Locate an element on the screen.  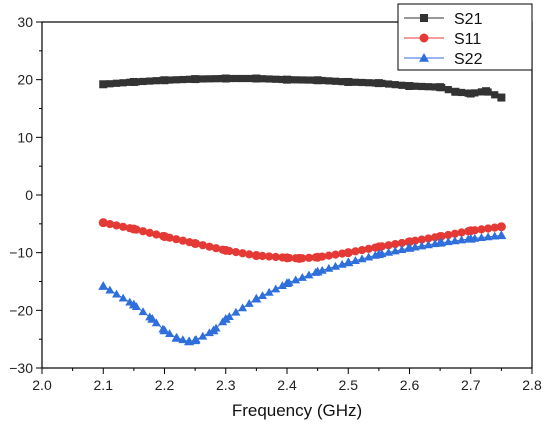
y-tick-label: 0 is located at coordinates (29, 195).